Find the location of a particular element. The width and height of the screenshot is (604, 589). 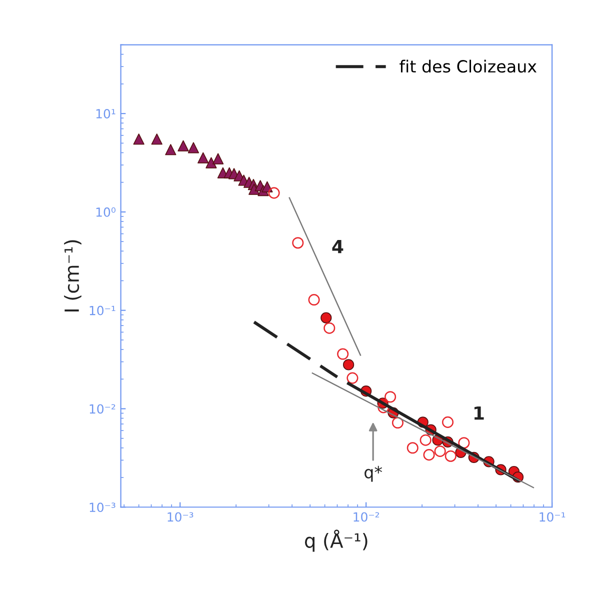

y-axis-title: I (cm⁻¹) is located at coordinates (73, 276).